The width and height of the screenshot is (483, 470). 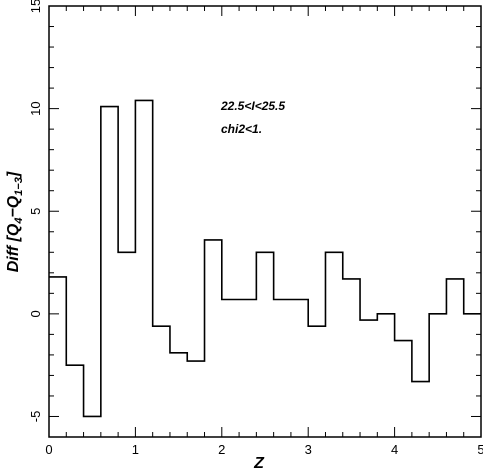 What do you see at coordinates (135, 449) in the screenshot?
I see `x-tick-label: 1` at bounding box center [135, 449].